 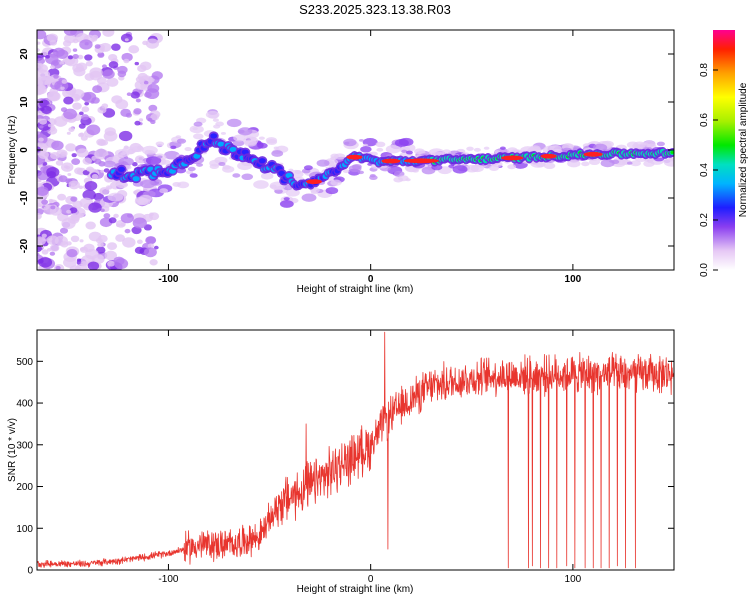 What do you see at coordinates (573, 279) in the screenshot?
I see `spectrogram-xtick-label: 100` at bounding box center [573, 279].